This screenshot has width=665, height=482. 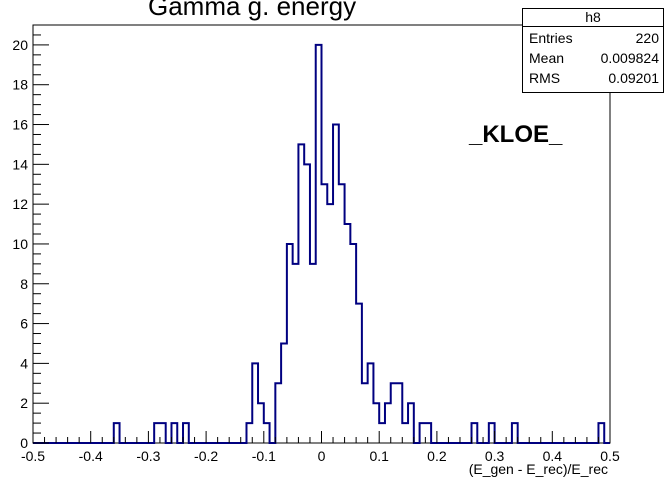 What do you see at coordinates (264, 456) in the screenshot?
I see `x-tick-label: -0.1` at bounding box center [264, 456].